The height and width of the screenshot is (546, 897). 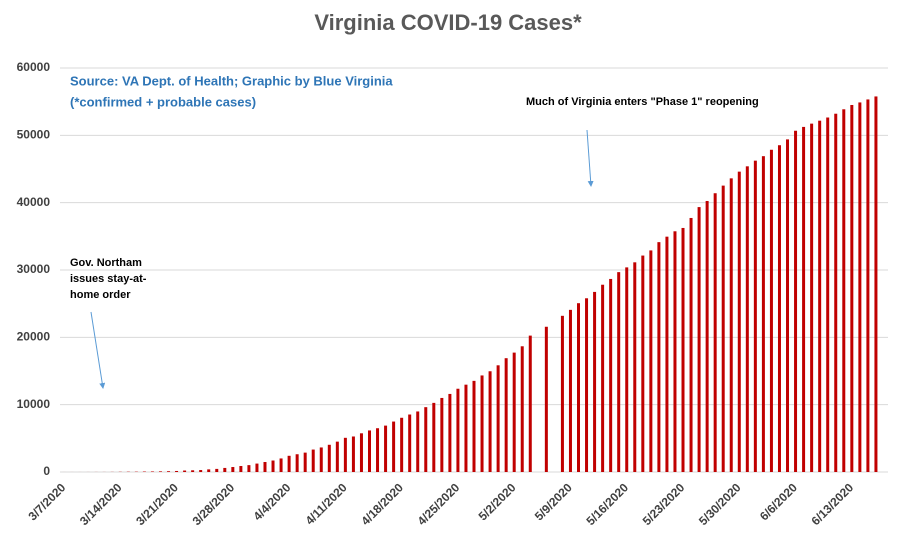 What do you see at coordinates (157, 504) in the screenshot?
I see `x-tick-label: 3/21/2020` at bounding box center [157, 504].